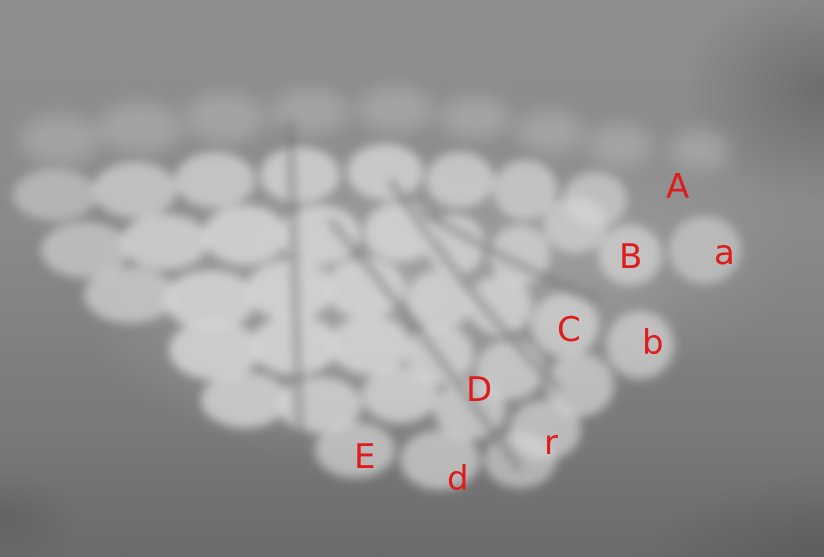 The height and width of the screenshot is (557, 824). Describe the element at coordinates (678, 187) in the screenshot. I see `label-A: A` at that location.